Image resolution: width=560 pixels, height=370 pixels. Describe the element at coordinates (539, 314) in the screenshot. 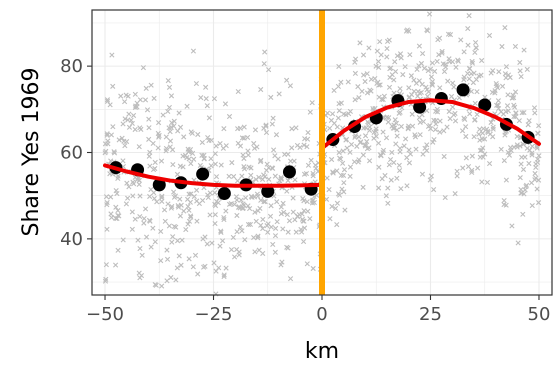

I see `x-tick-label: 50` at that location.